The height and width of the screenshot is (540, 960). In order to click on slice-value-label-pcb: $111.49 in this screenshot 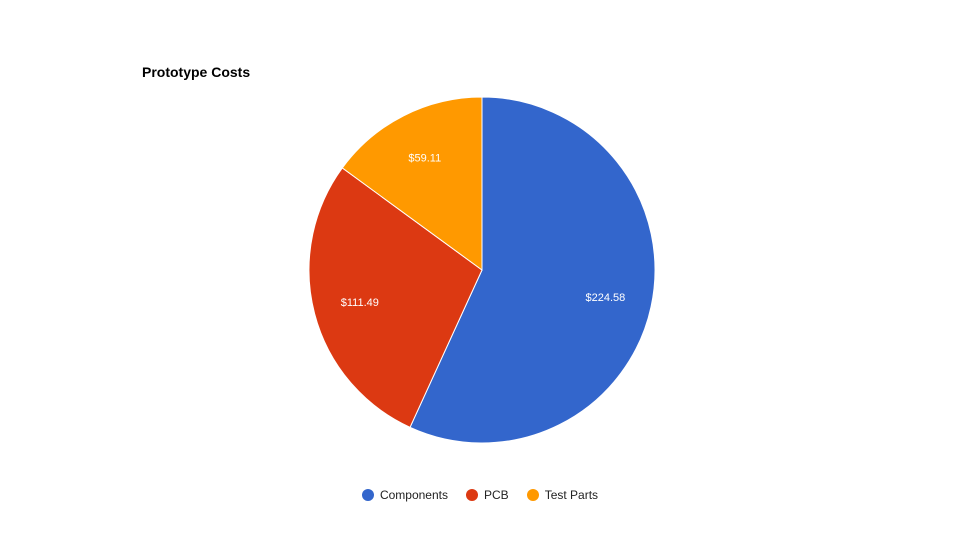, I will do `click(360, 303)`.